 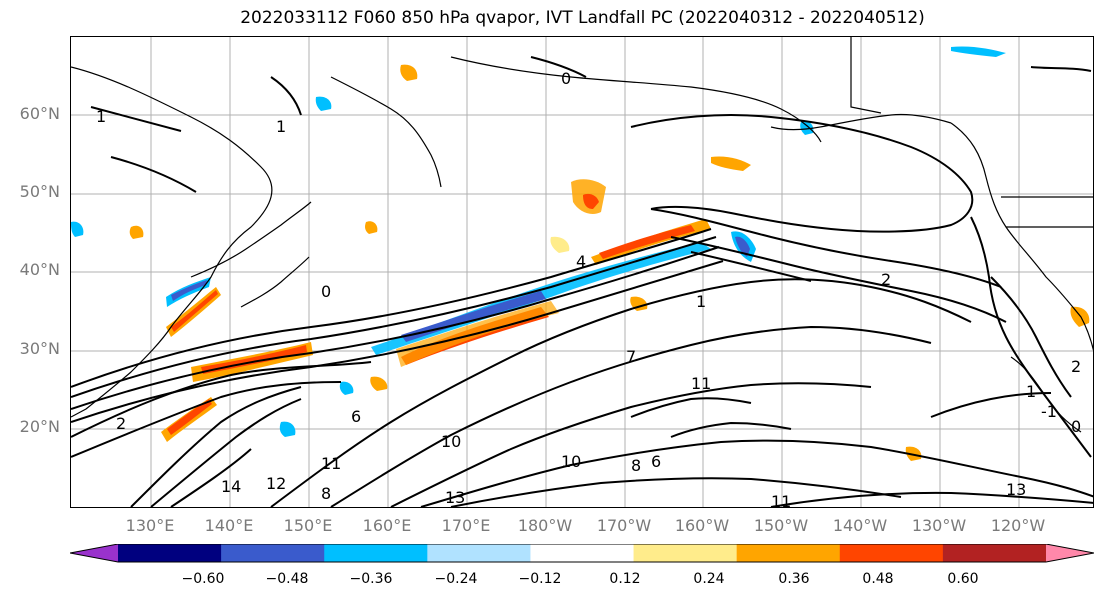 I want to click on lon-label-120w: 120°W, so click(x=1018, y=525).